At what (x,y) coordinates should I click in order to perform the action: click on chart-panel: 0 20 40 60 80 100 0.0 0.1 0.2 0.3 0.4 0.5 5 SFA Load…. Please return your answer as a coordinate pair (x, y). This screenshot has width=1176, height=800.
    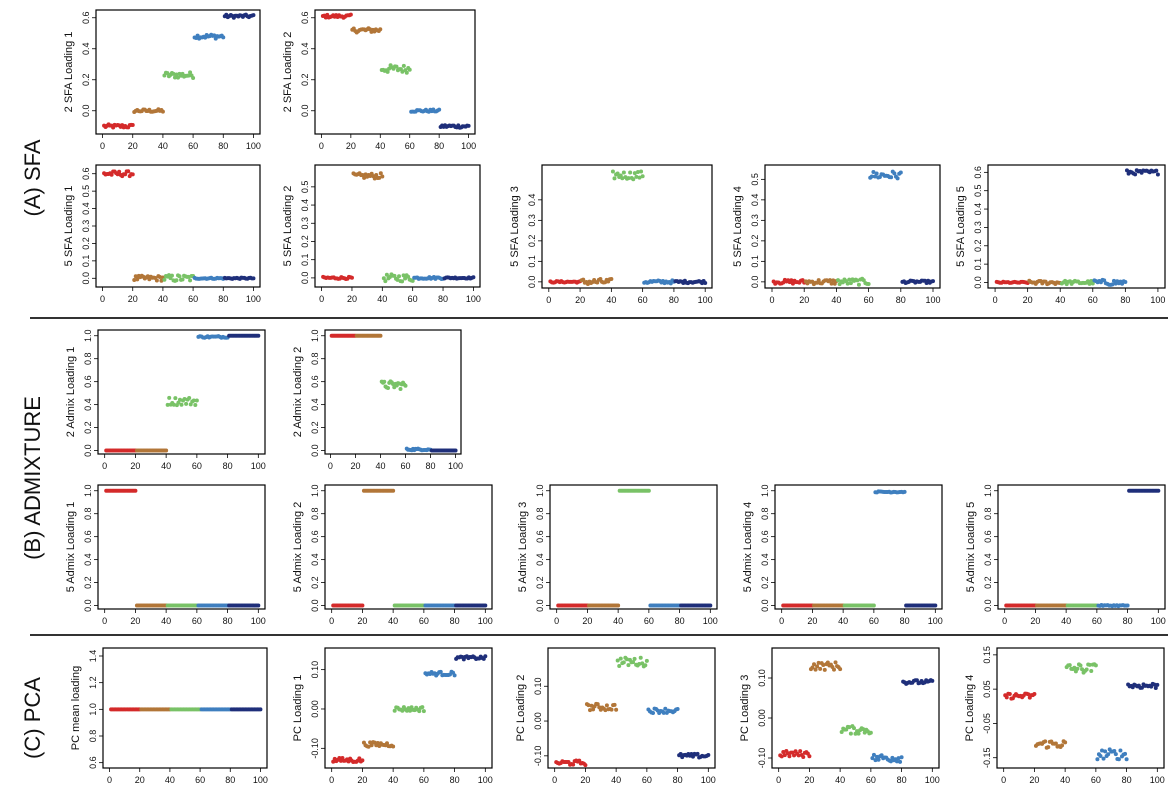
    Looking at the image, I should click on (836, 234).